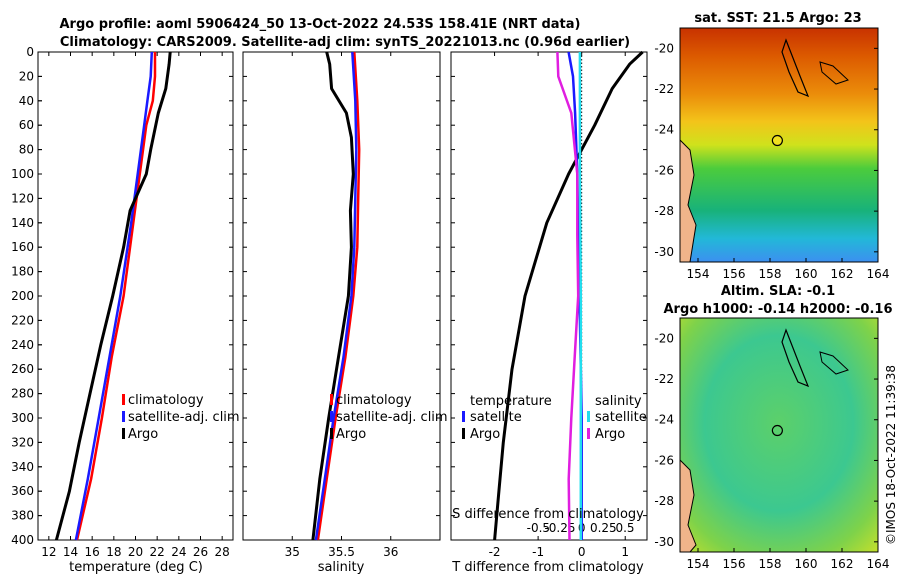  What do you see at coordinates (610, 434) in the screenshot?
I see `diff-legend-label-s-argo: Argo` at bounding box center [610, 434].